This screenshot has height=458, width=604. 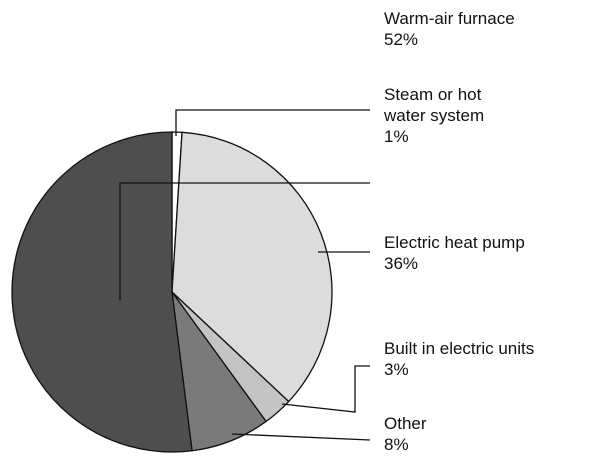 I want to click on slice-label: Other 8%, so click(x=405, y=434).